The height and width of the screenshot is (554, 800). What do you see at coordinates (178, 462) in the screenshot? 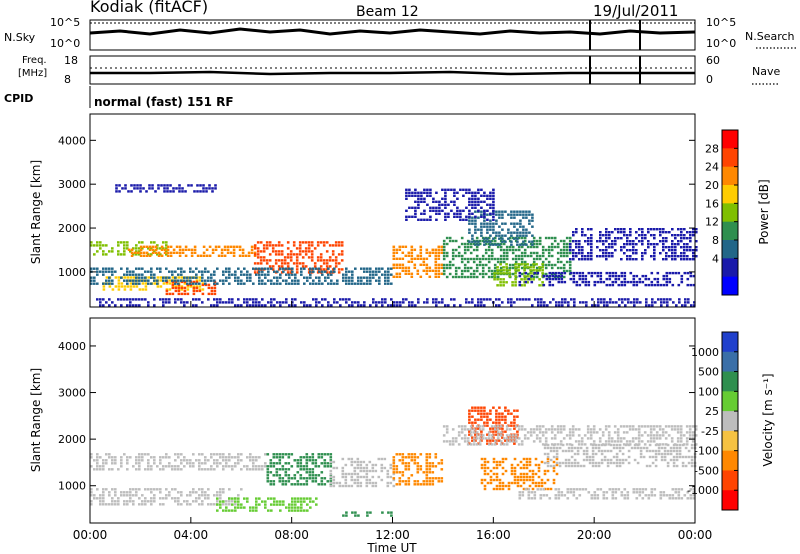
I see `velocity-band` at bounding box center [178, 462].